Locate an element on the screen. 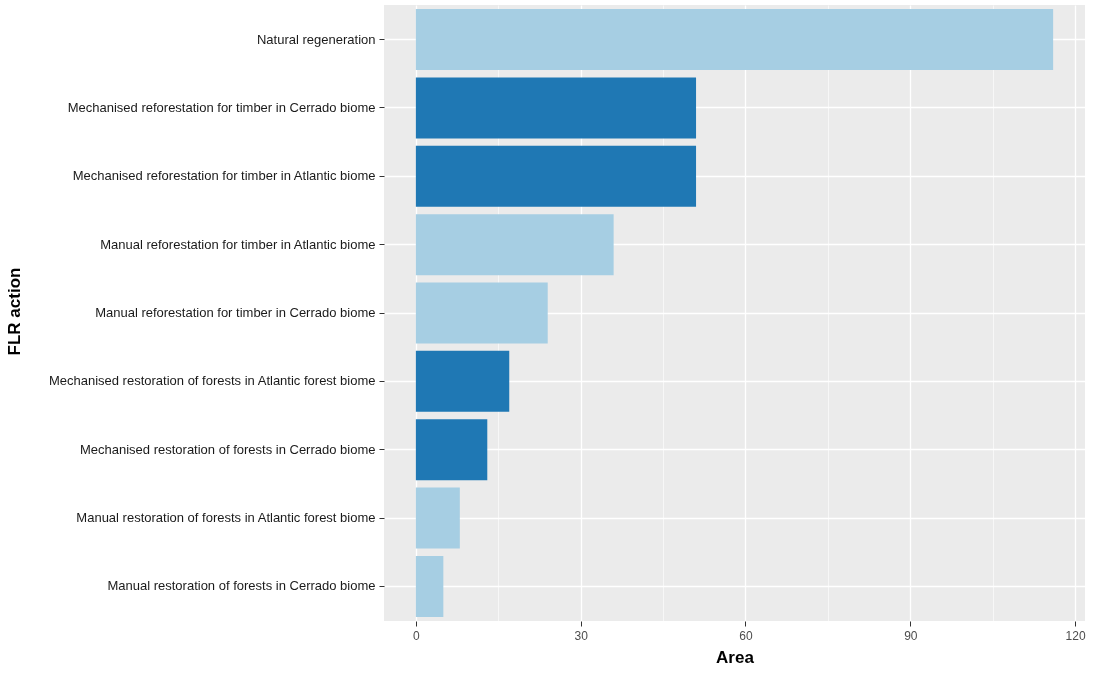 Image resolution: width=1099 pixels, height=677 pixels. y-tick-label: Manual restoration of forests in Cerrado biome is located at coordinates (241, 586).